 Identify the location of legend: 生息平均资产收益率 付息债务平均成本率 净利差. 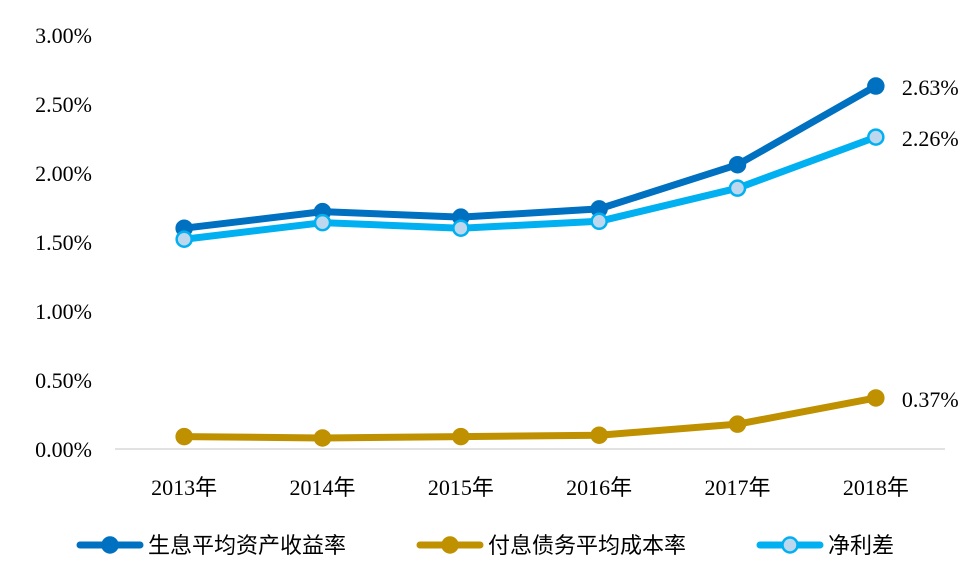
(485, 546).